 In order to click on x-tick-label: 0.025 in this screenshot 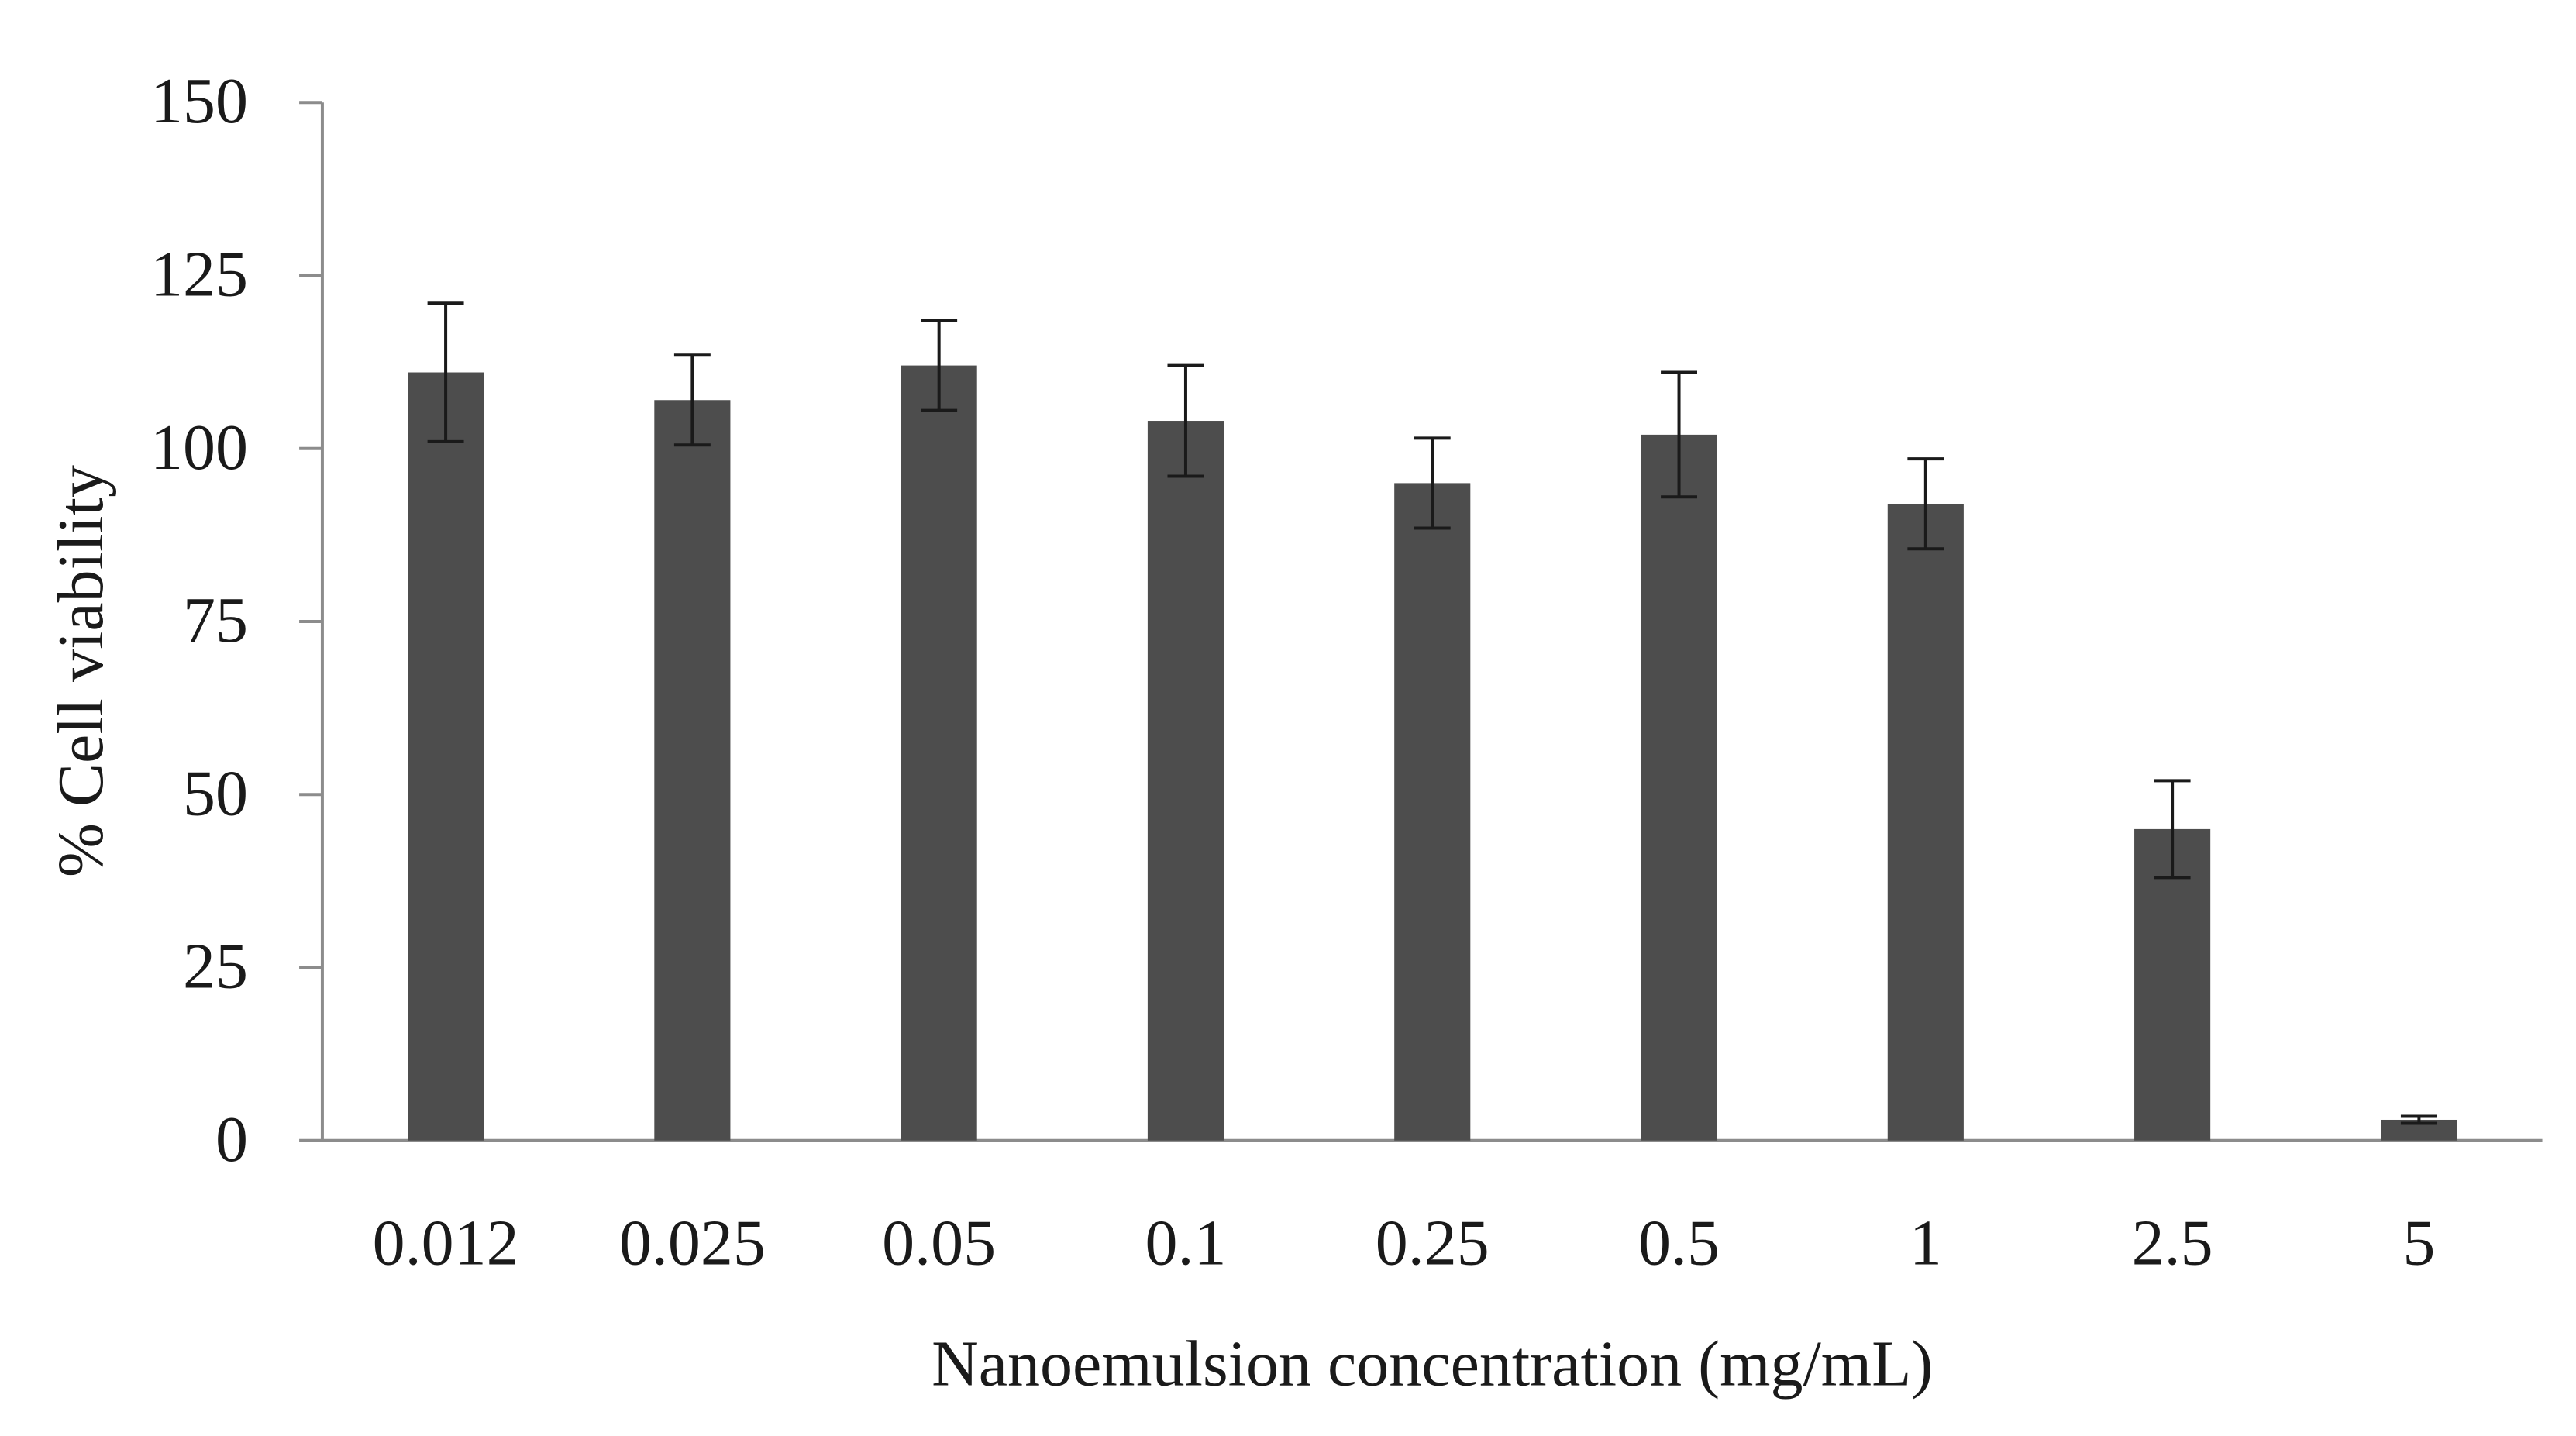, I will do `click(692, 1243)`.